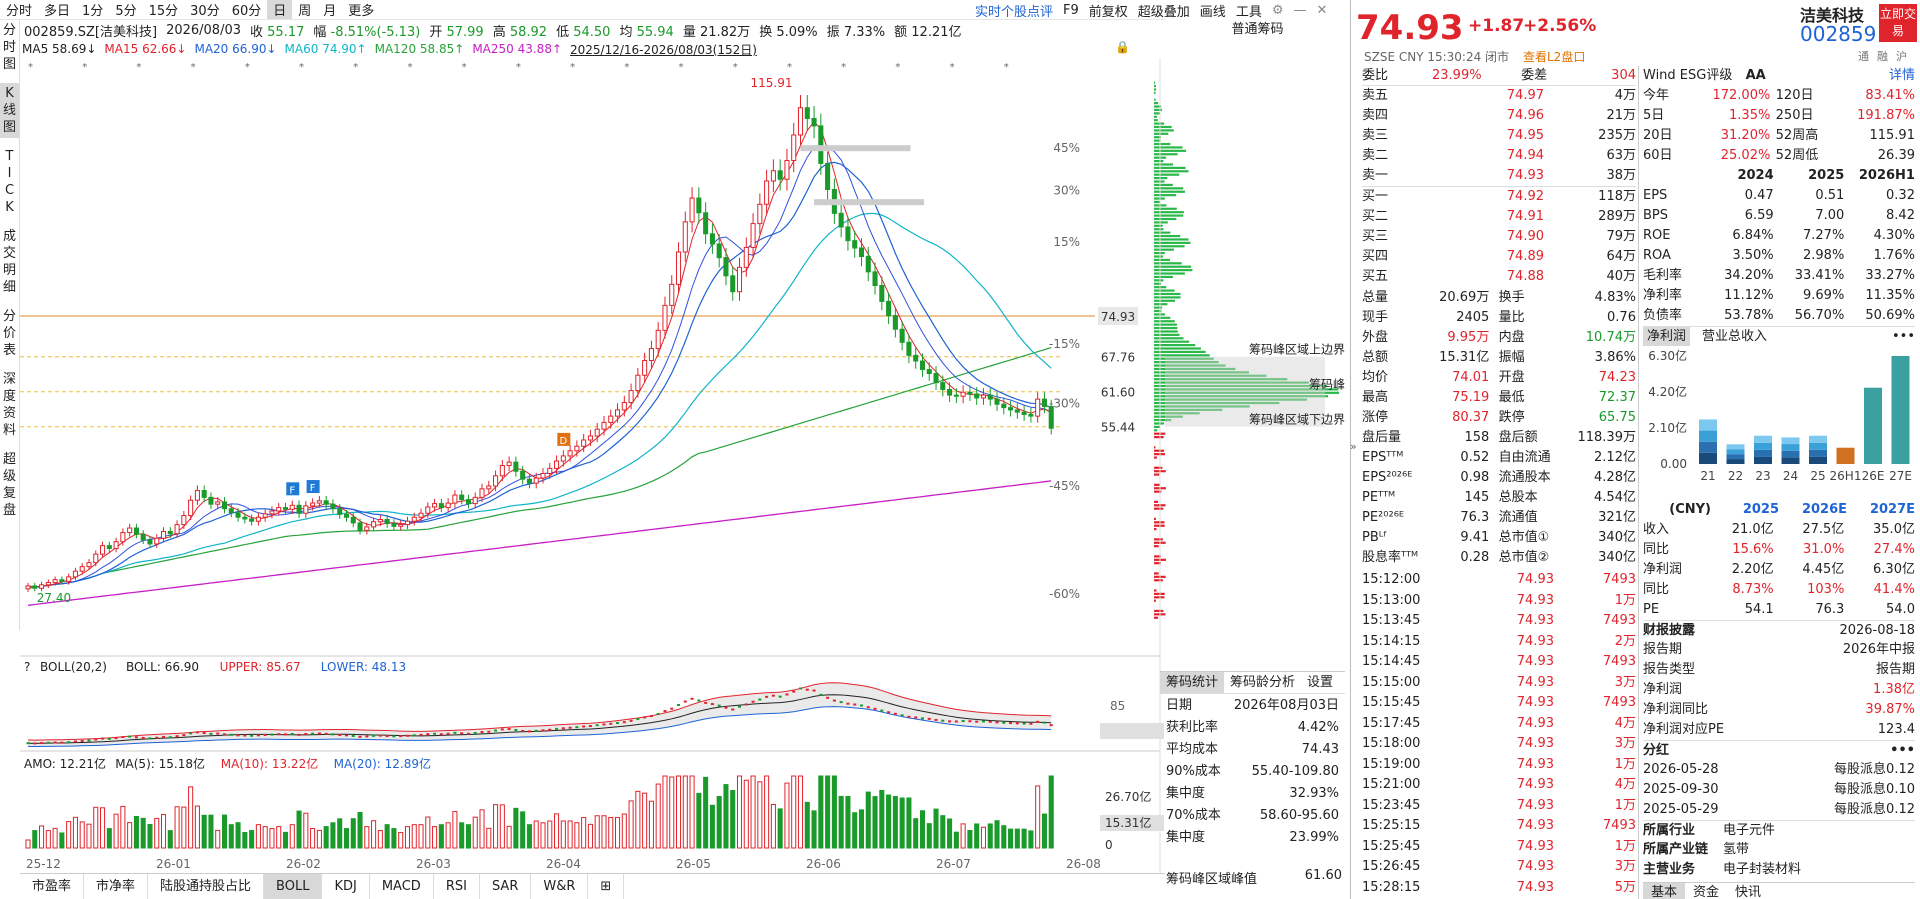 This screenshot has width=1920, height=899. What do you see at coordinates (1014, 12) in the screenshot?
I see `tool-0: 实时个股点评` at bounding box center [1014, 12].